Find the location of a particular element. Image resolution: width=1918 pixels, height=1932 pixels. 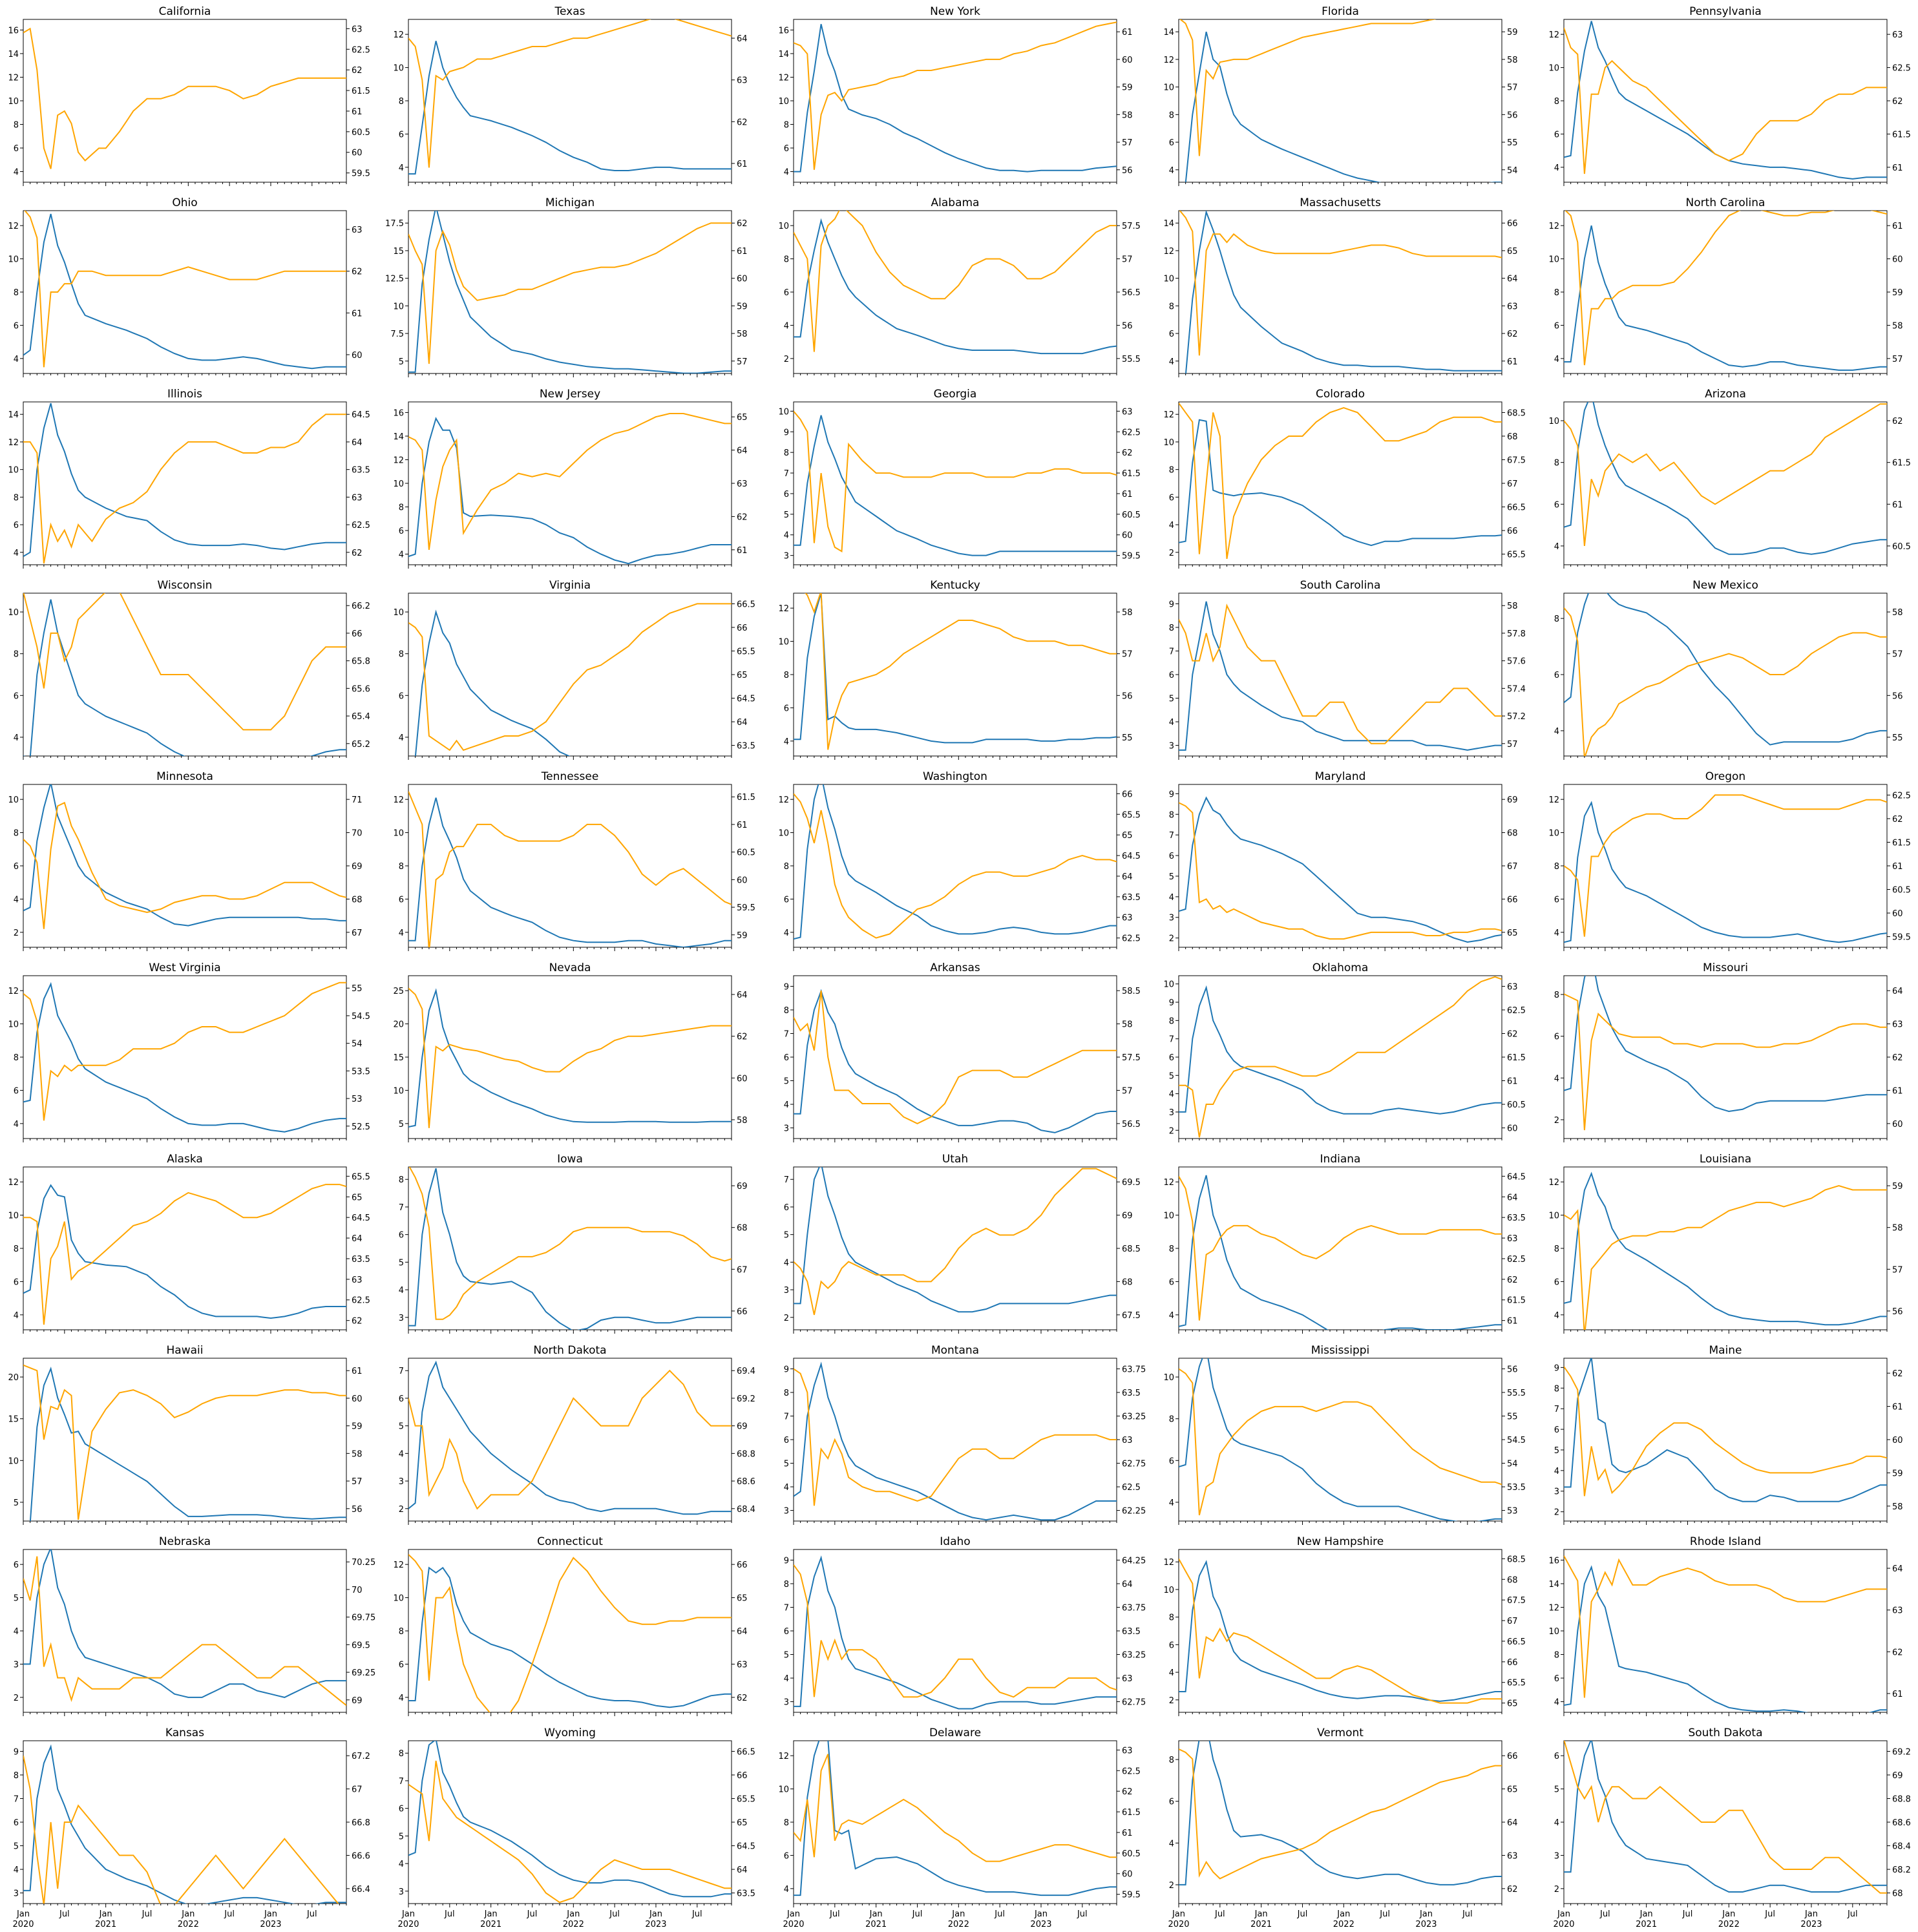

right-tick-label: 66 is located at coordinates (1513, 1757).